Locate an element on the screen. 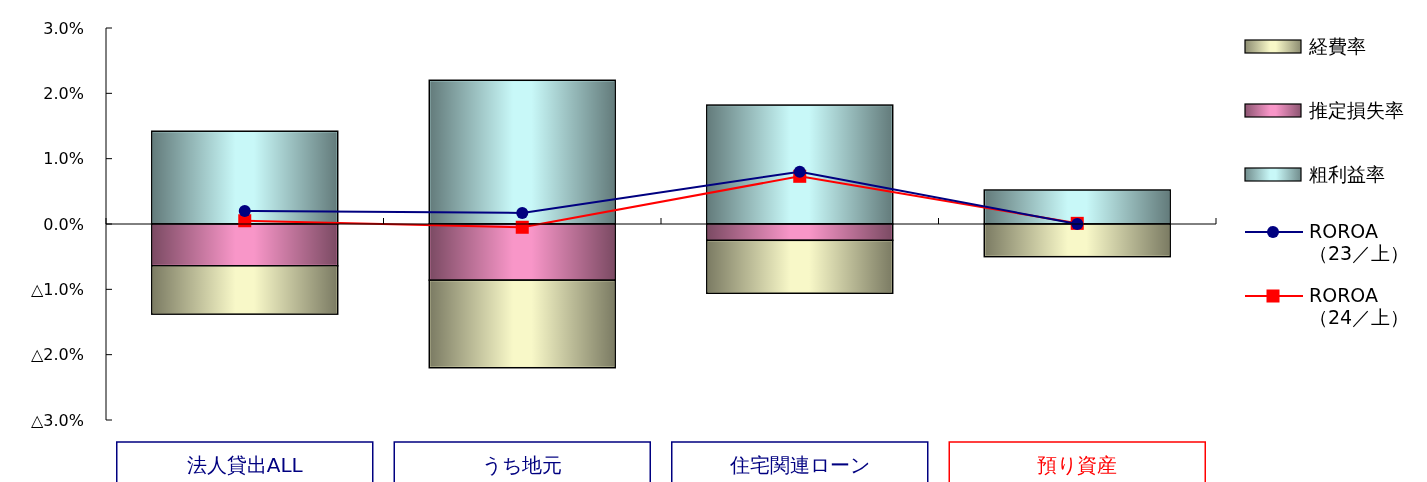 The width and height of the screenshot is (1427, 482). x-tick-label: 法人貸出ALL is located at coordinates (245, 465).